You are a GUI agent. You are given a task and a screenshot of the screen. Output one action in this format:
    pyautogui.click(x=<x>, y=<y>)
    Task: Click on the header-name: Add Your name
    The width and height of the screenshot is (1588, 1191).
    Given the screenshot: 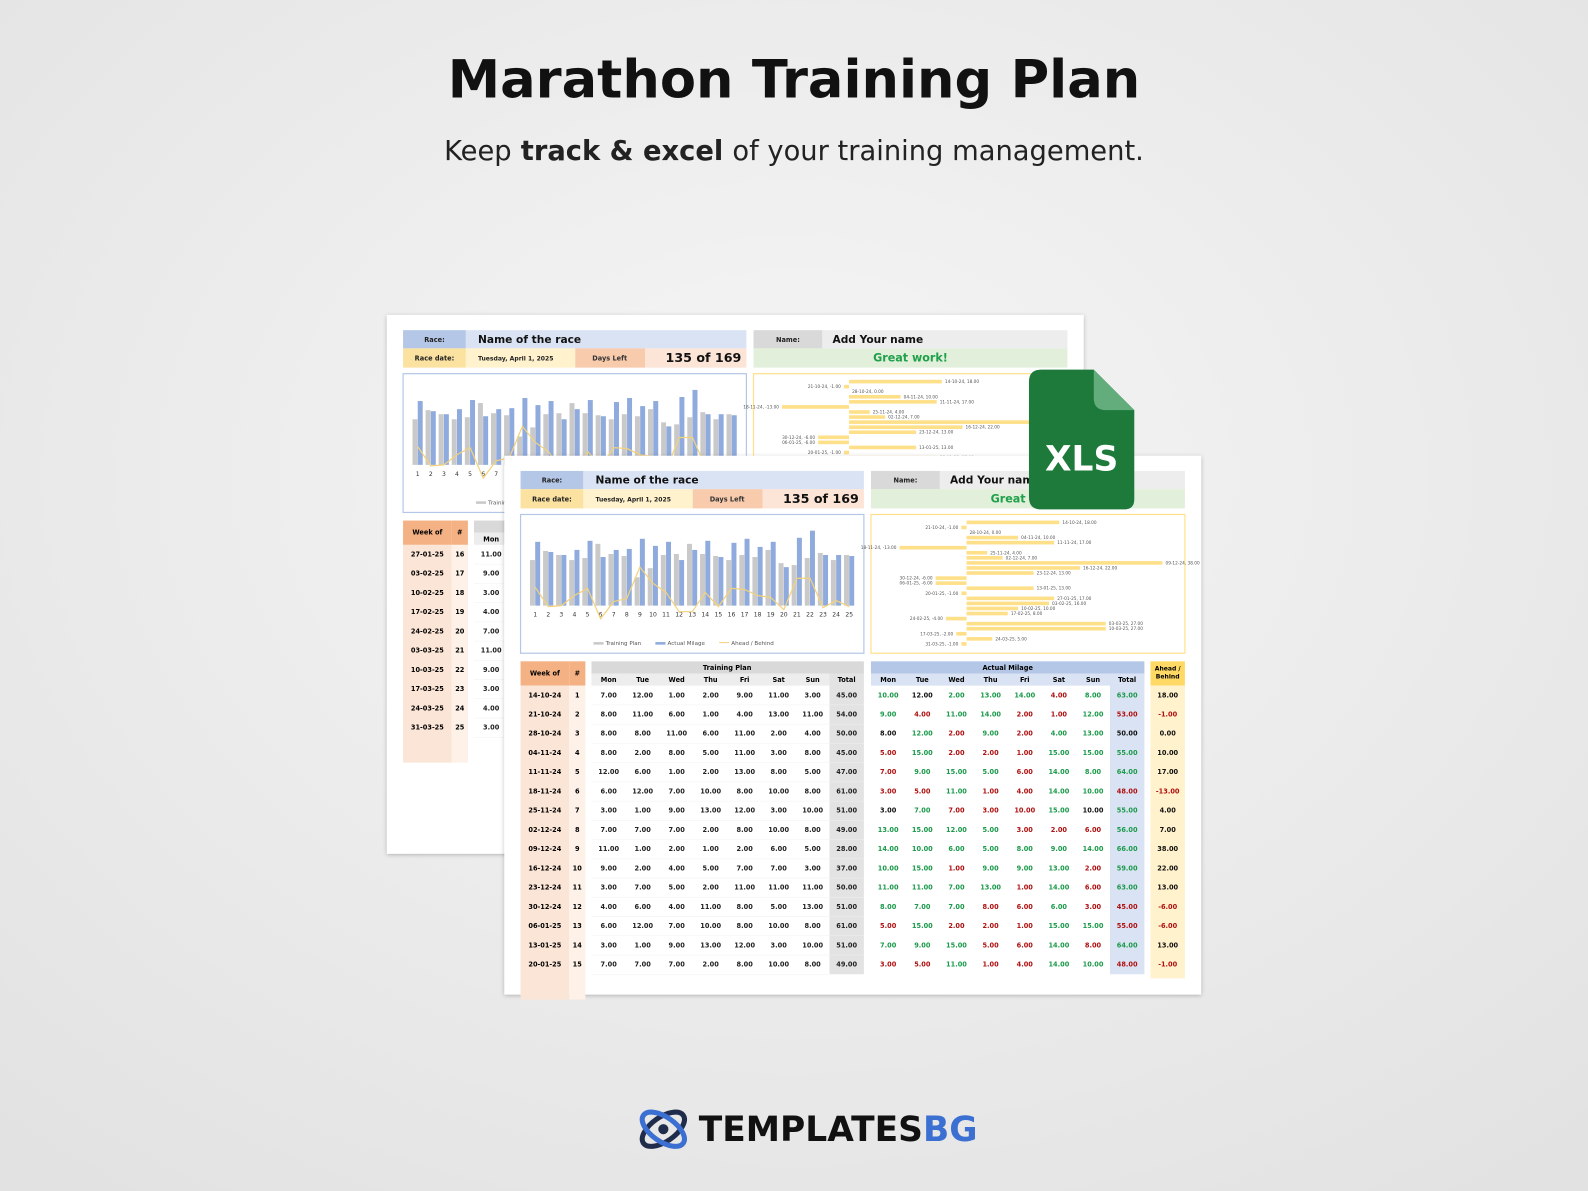 What is the action you would take?
    pyautogui.click(x=877, y=339)
    